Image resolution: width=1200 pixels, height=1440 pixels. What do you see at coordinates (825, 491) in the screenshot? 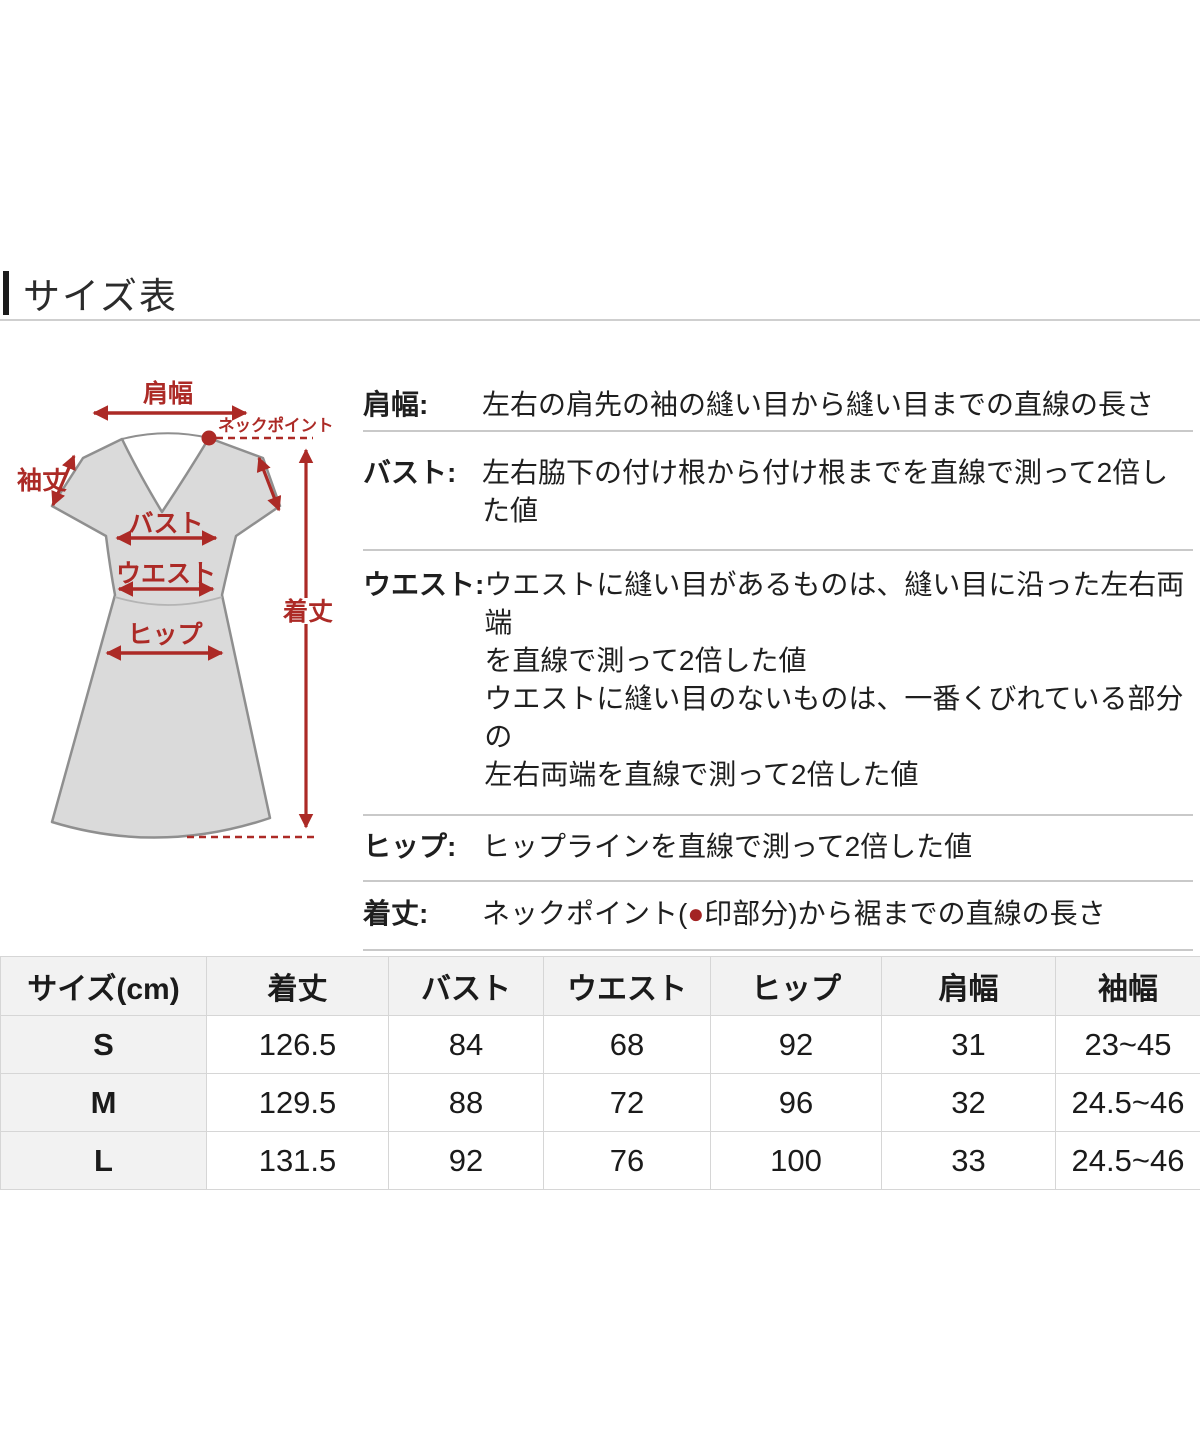
I see `definition-text: 左右脇下の付け根から付け根までを直線で測って2倍した値` at bounding box center [825, 491].